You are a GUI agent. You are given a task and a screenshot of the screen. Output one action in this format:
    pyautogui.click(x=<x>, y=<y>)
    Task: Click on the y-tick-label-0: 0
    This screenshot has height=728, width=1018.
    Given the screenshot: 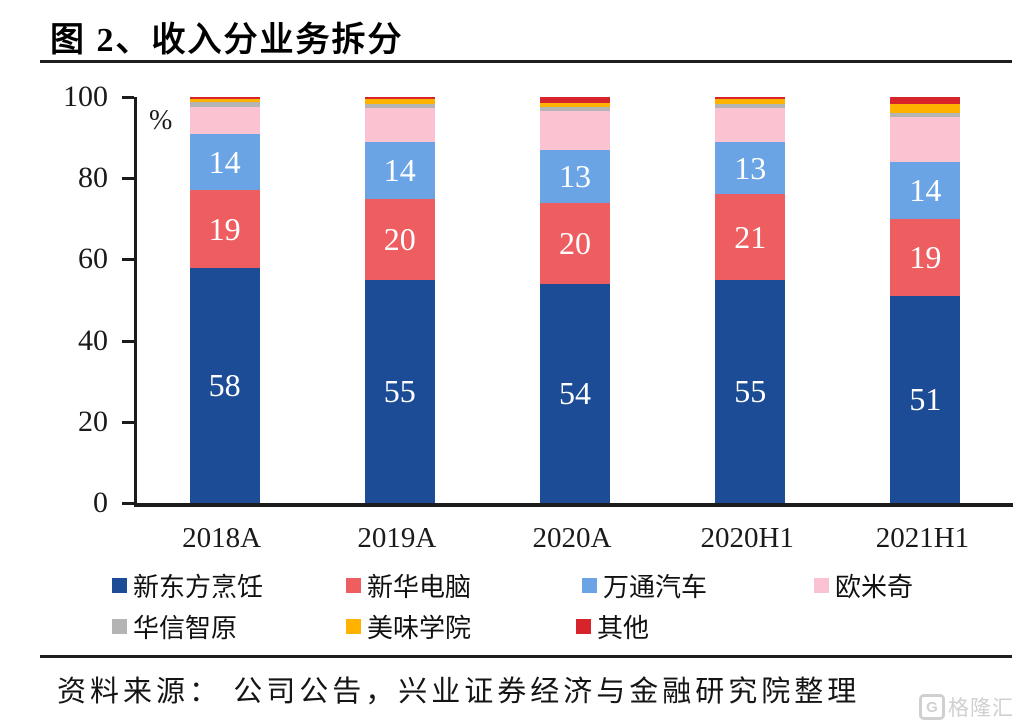 What is the action you would take?
    pyautogui.click(x=100, y=502)
    